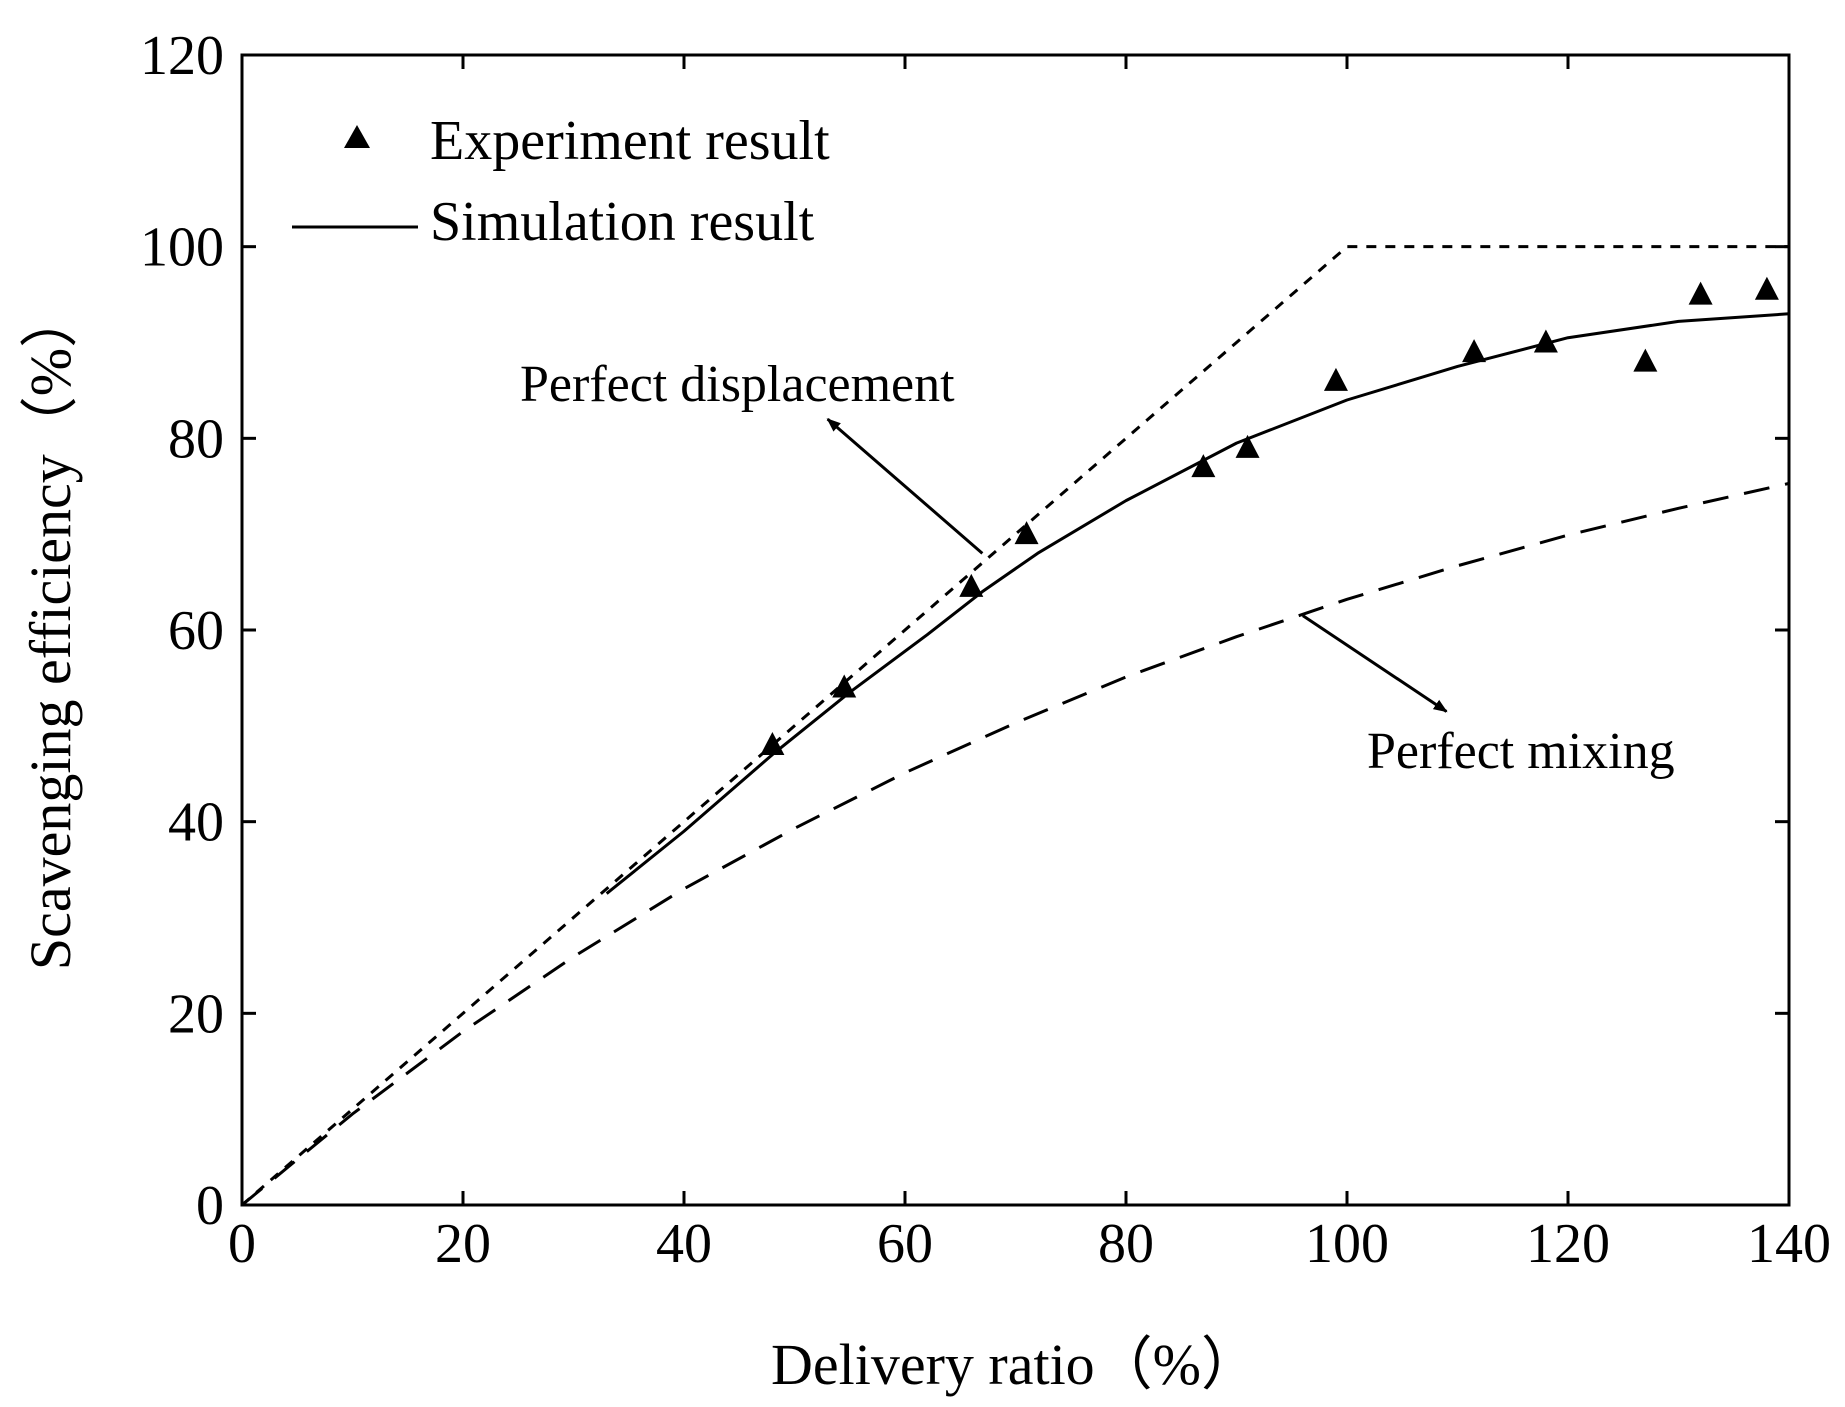 The width and height of the screenshot is (1845, 1407). Describe the element at coordinates (1015, 1364) in the screenshot. I see `x-axis-title: Delivery ratio（%）` at that location.